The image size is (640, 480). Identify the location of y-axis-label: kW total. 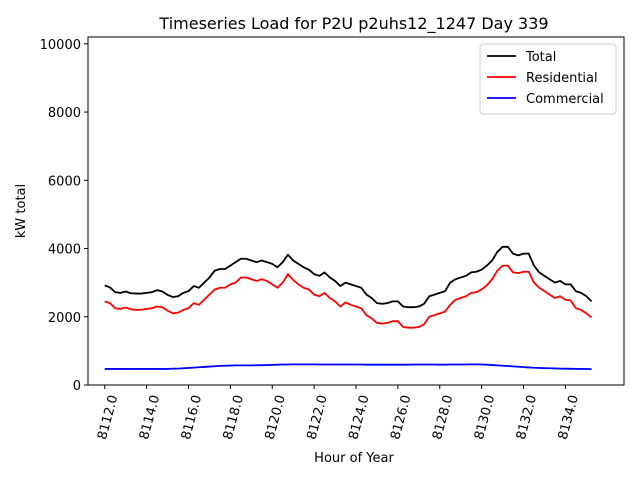
(21, 211).